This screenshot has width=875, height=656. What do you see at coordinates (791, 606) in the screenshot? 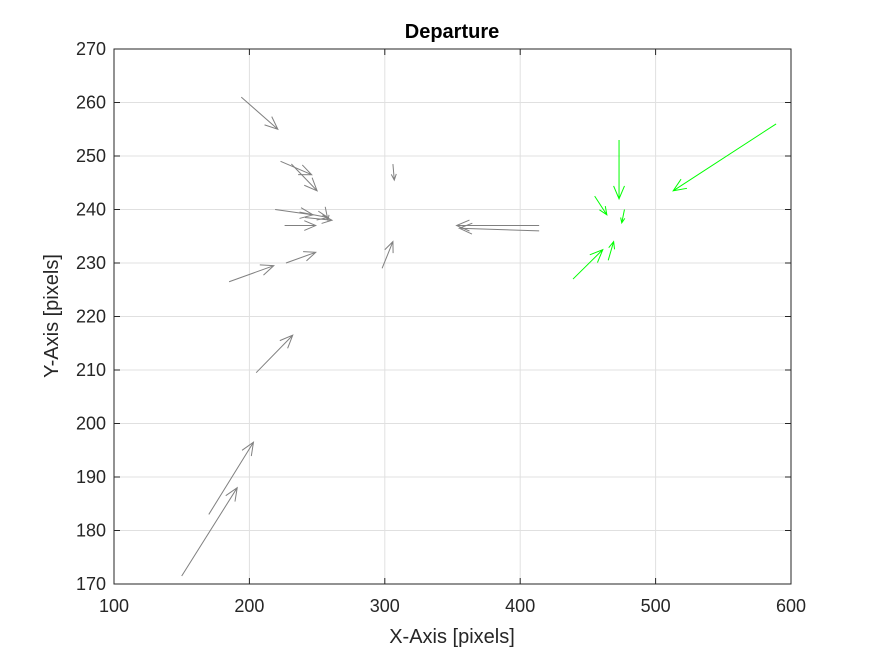
I see `x-tick-label: 600` at bounding box center [791, 606].